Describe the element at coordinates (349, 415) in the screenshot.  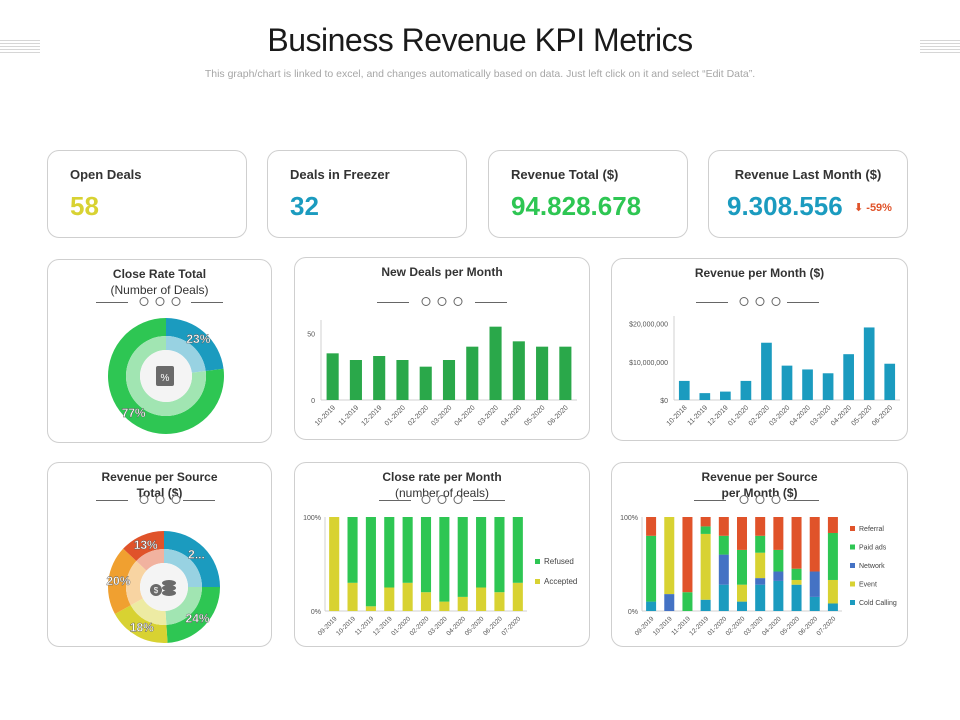
I see `x-tick-label: 11-2019` at that location.